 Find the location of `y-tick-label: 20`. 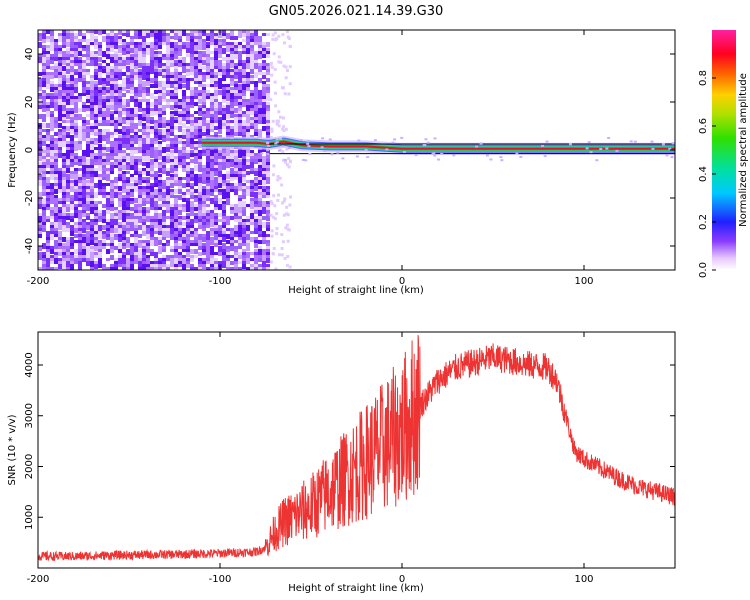

y-tick-label: 20 is located at coordinates (29, 102).